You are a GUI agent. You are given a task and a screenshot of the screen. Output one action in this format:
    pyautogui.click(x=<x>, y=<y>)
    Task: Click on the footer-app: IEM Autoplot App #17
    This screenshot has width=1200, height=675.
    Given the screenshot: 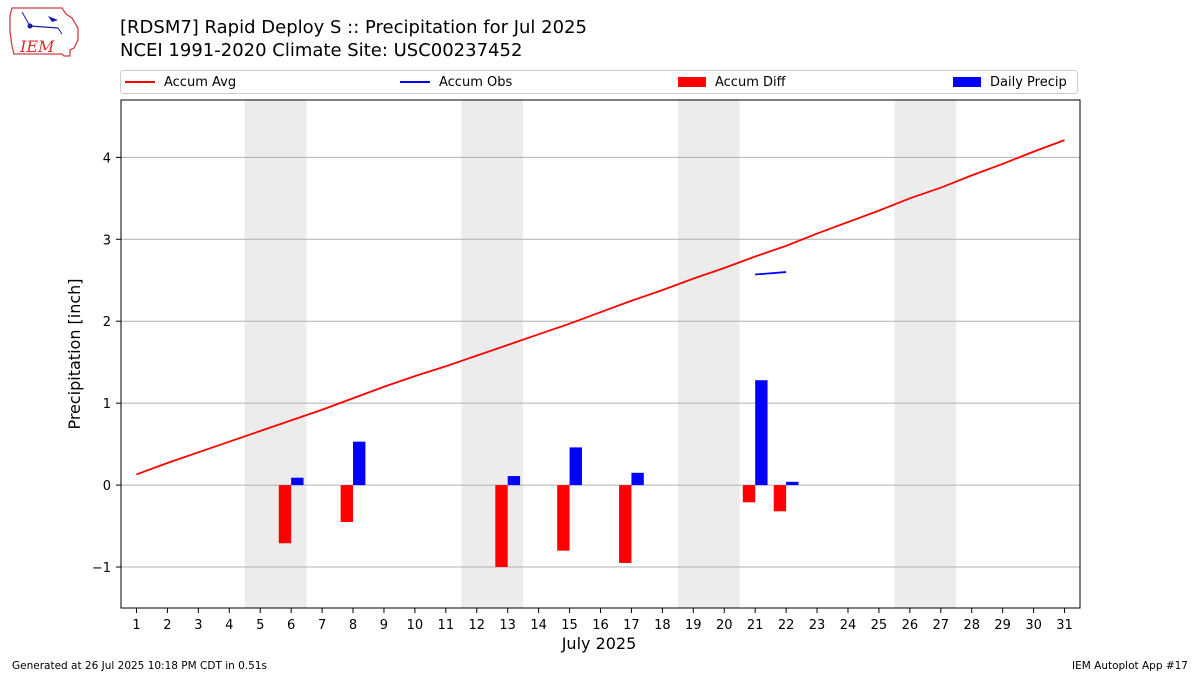 What is the action you would take?
    pyautogui.click(x=1130, y=666)
    